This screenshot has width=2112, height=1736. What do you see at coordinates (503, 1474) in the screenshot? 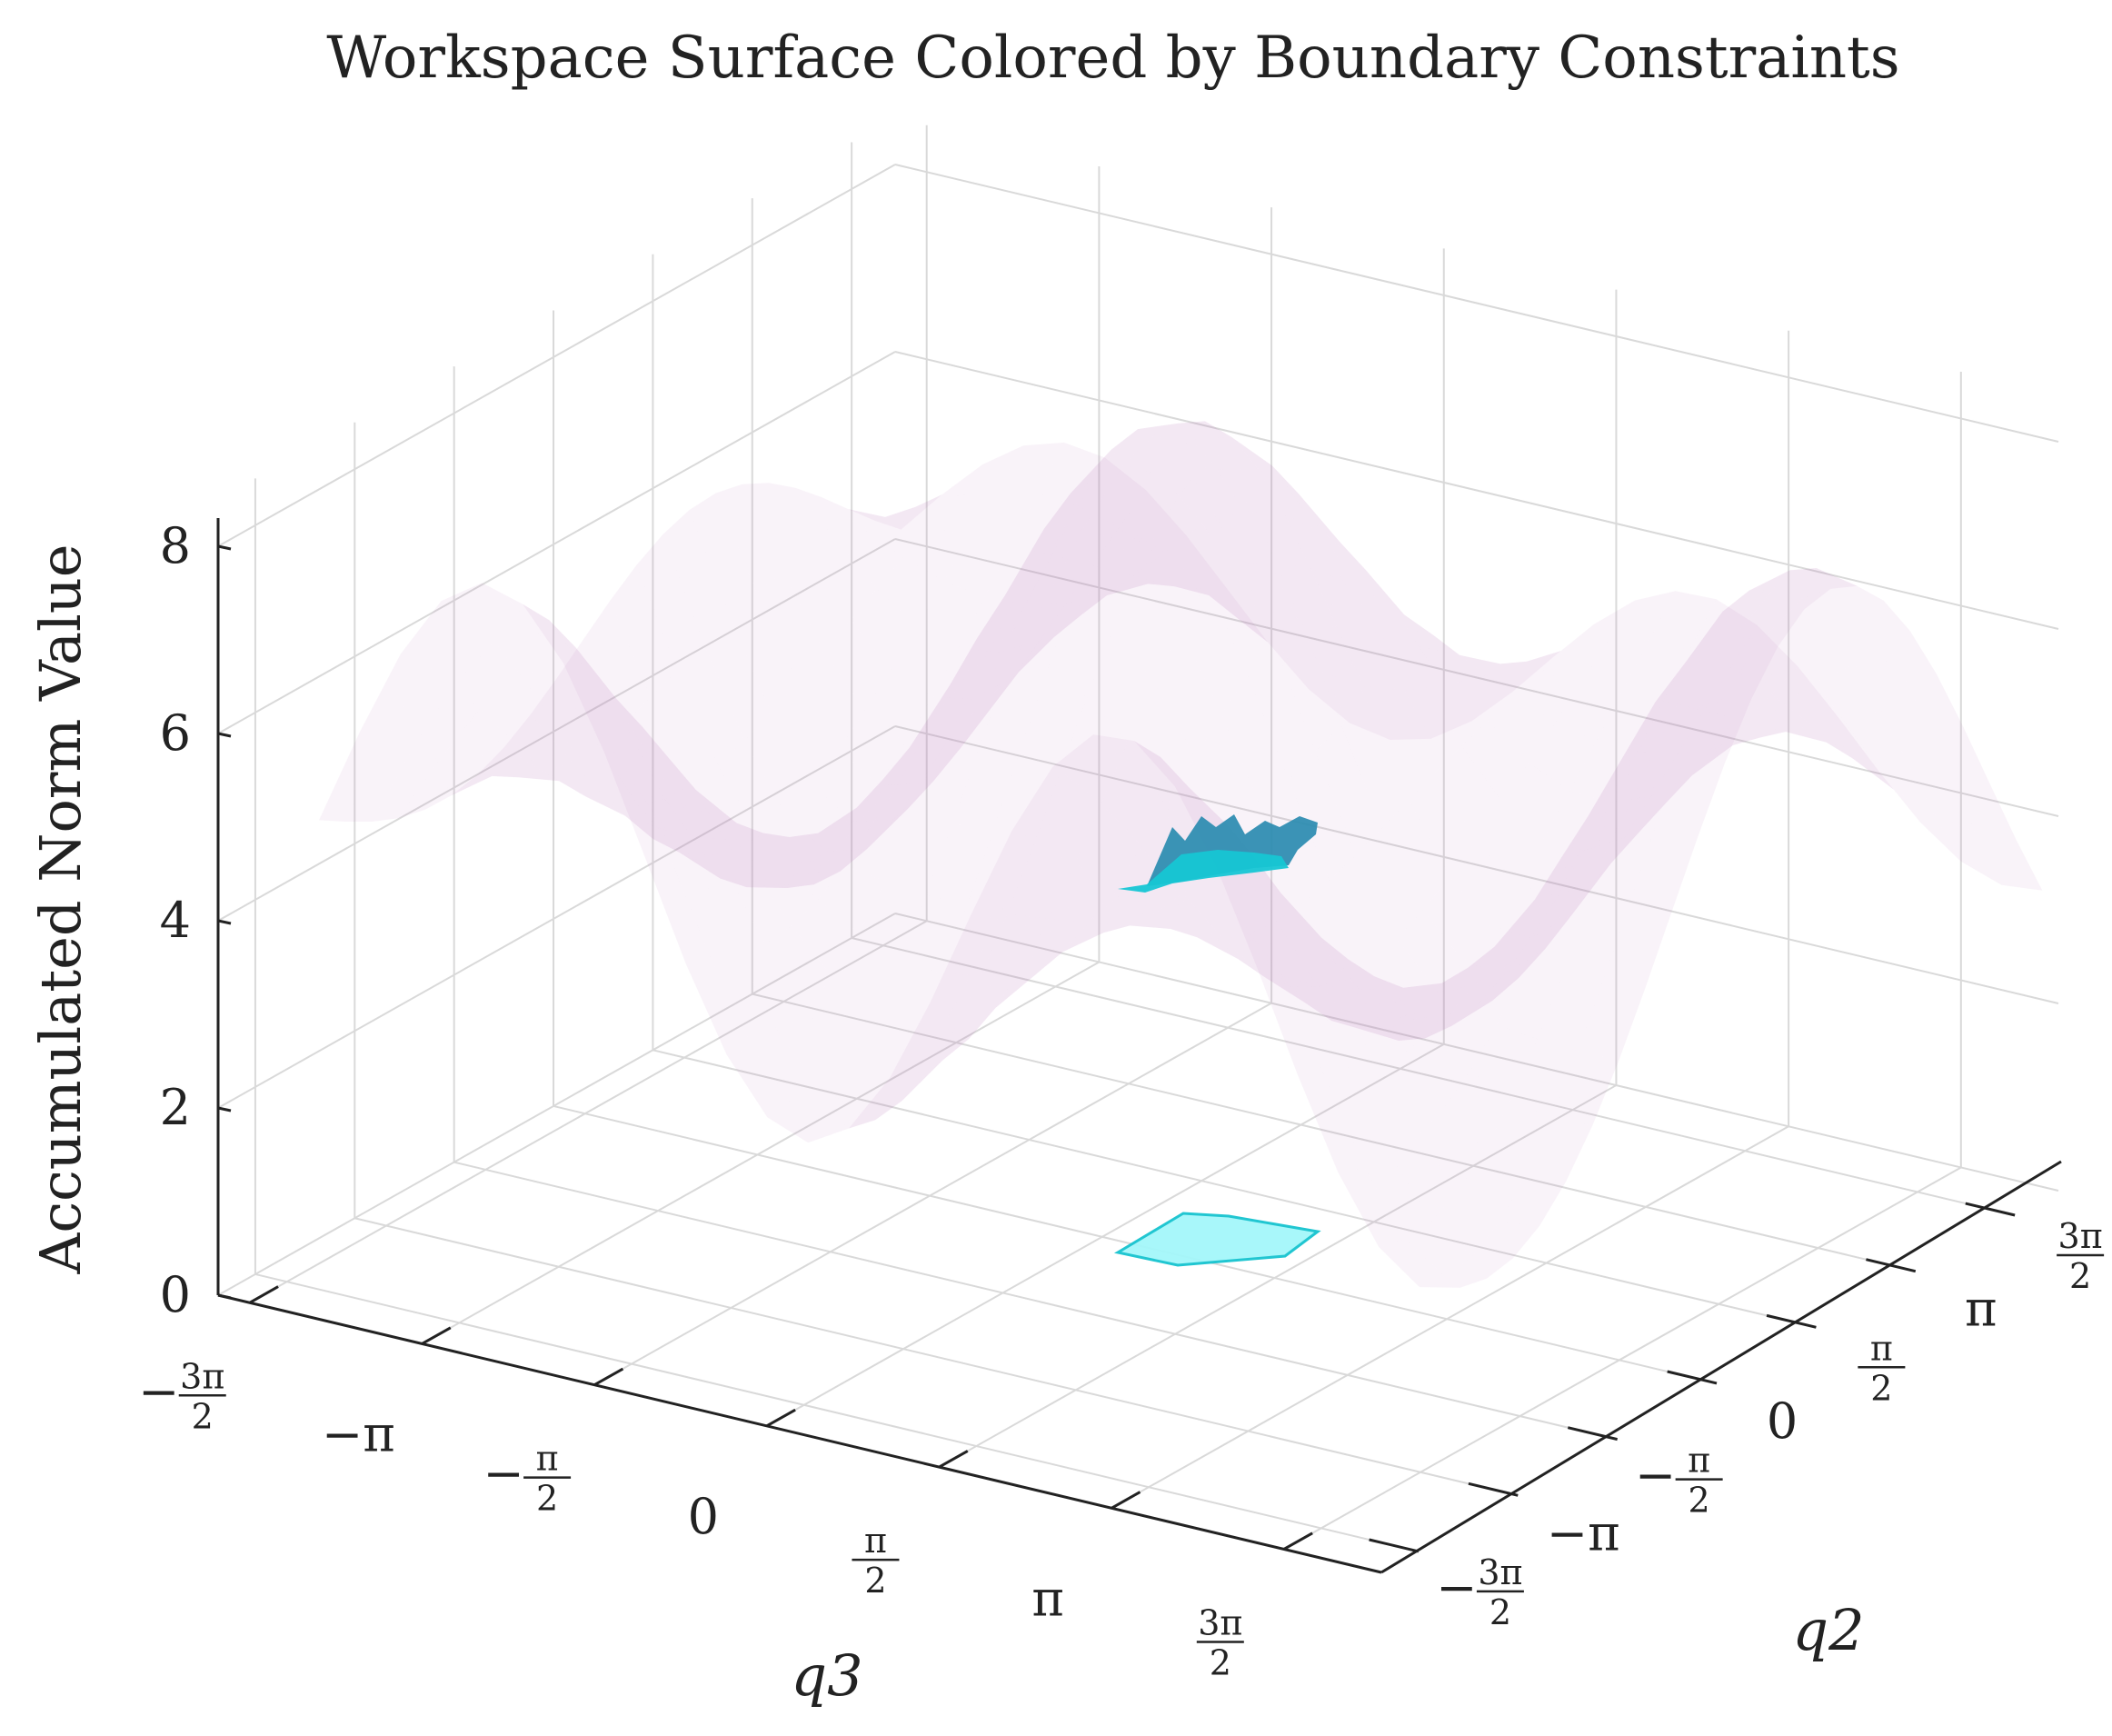
I see `tick-sign: −` at bounding box center [503, 1474].